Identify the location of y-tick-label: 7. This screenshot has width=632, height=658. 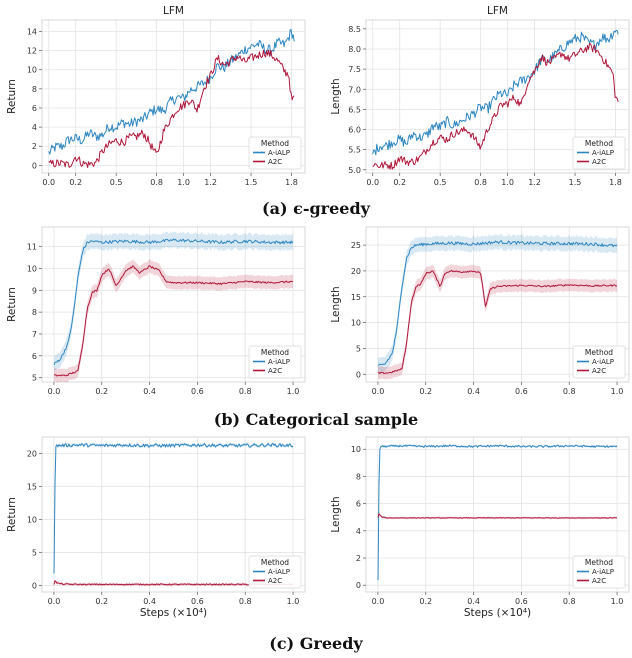
(34, 334).